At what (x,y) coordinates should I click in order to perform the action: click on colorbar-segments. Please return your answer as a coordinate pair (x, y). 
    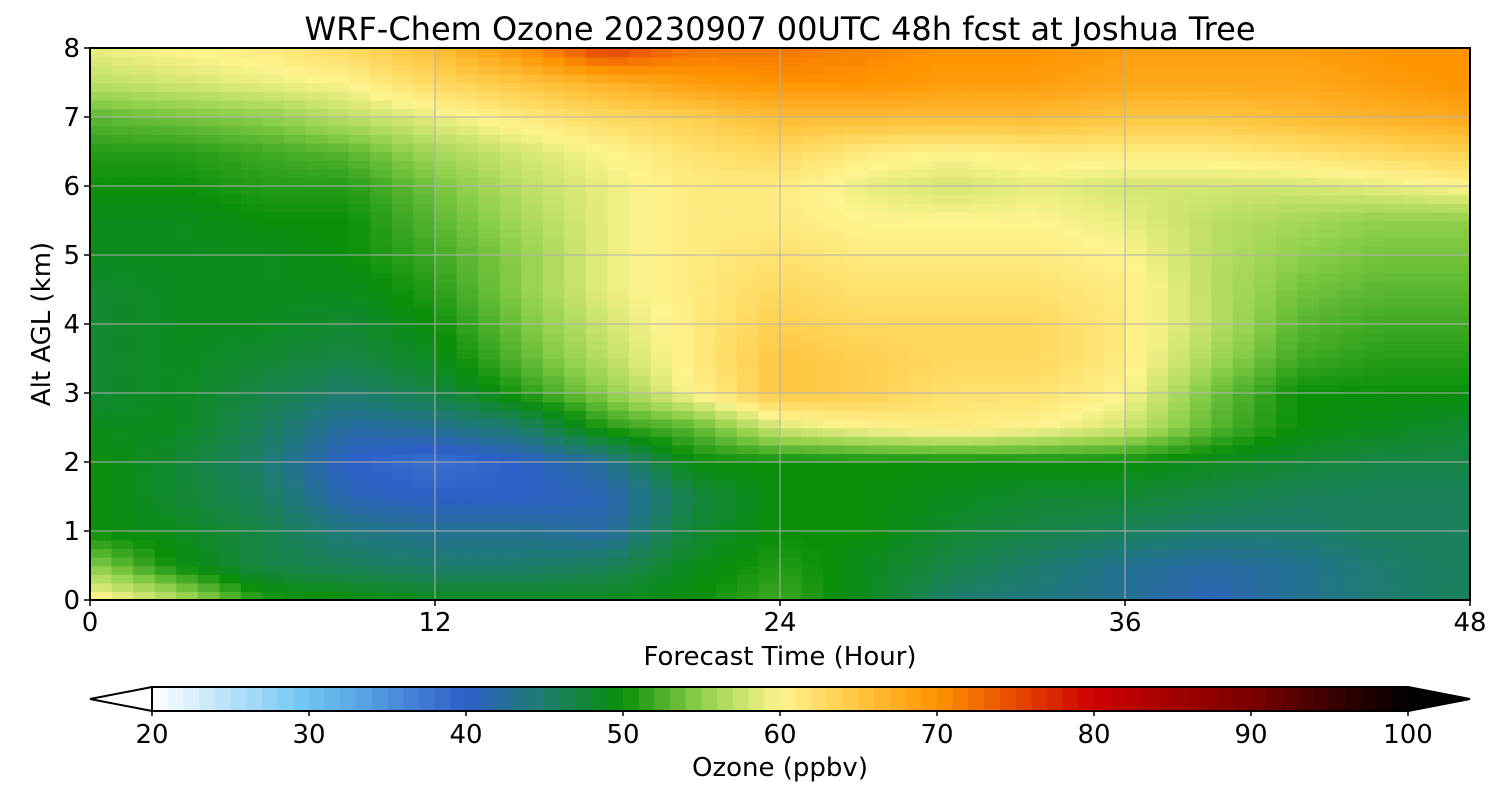
    Looking at the image, I should click on (780, 699).